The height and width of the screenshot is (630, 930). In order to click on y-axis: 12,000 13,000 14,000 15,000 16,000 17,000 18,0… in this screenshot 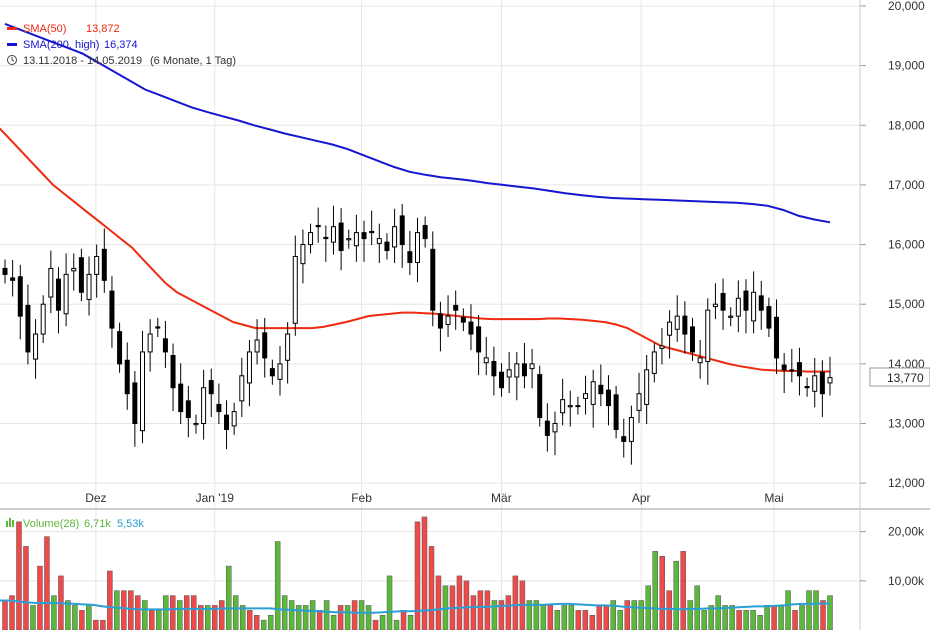, I will do `click(906, 245)`.